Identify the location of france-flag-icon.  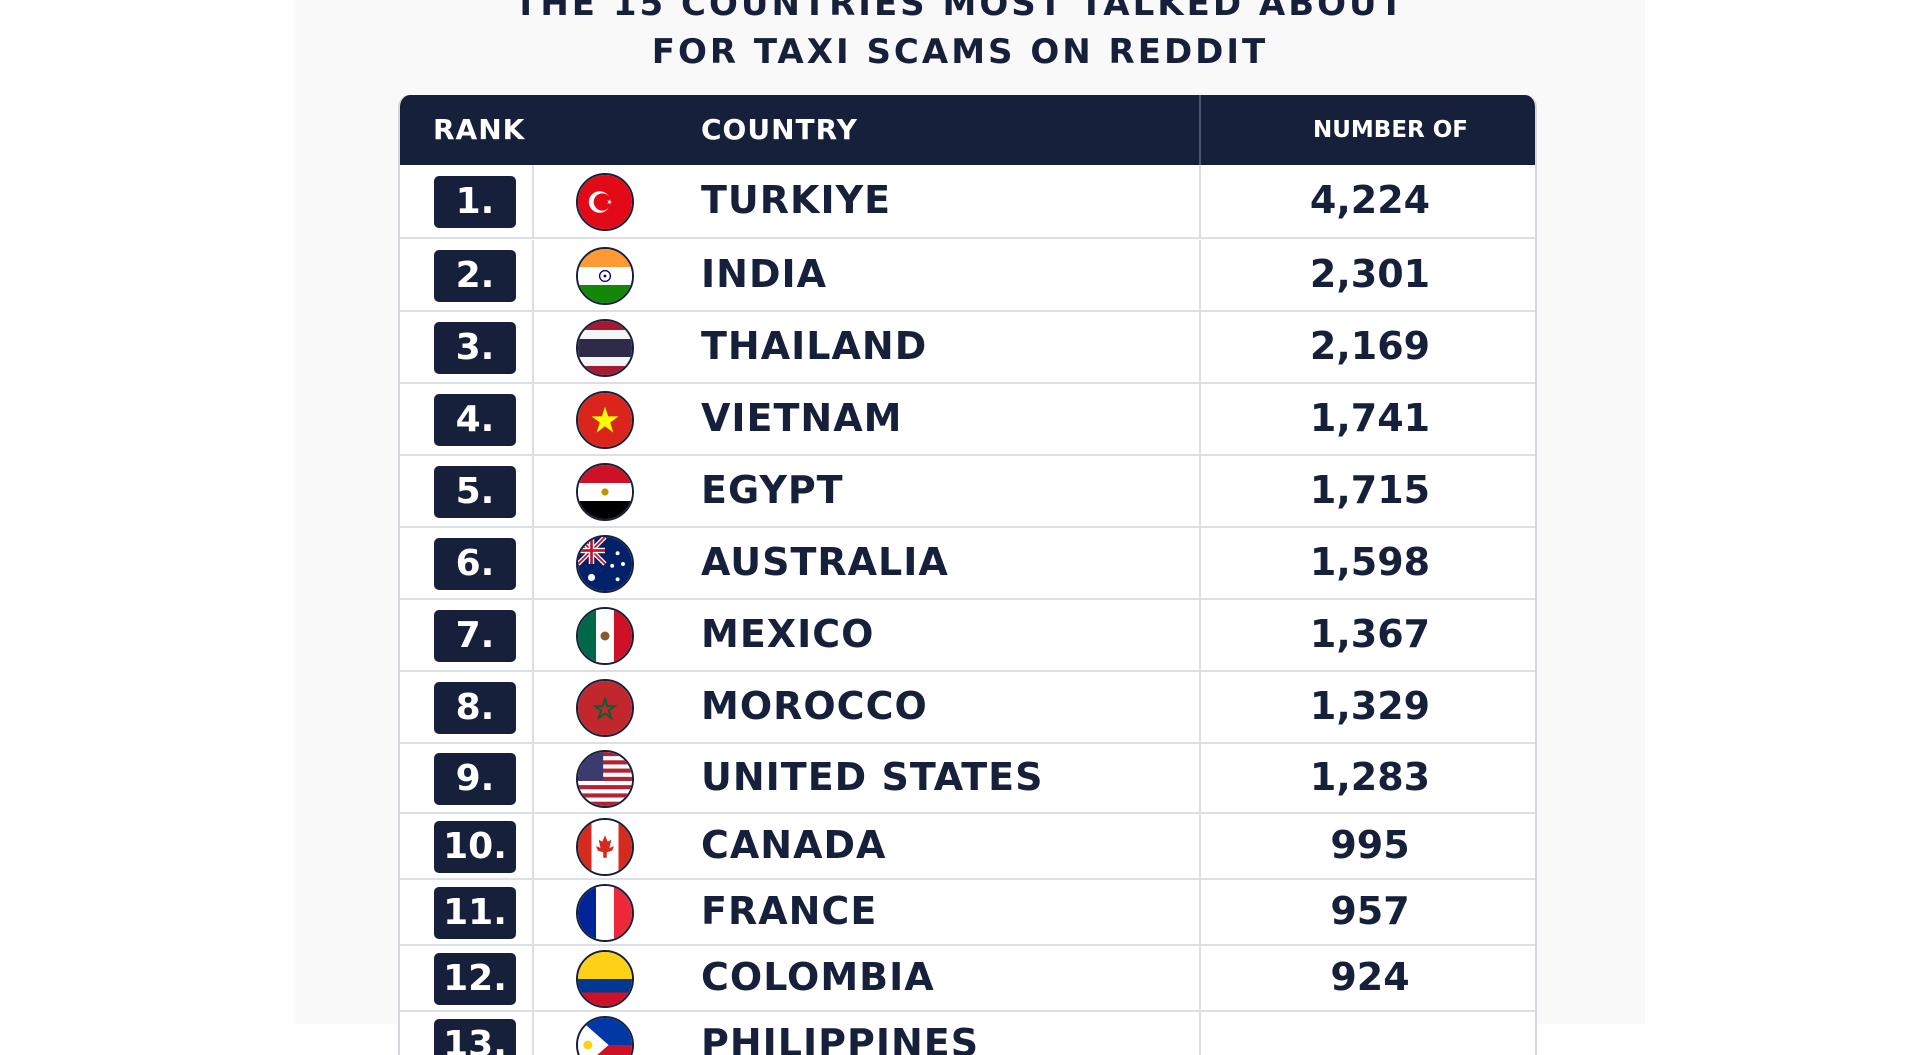
(605, 913).